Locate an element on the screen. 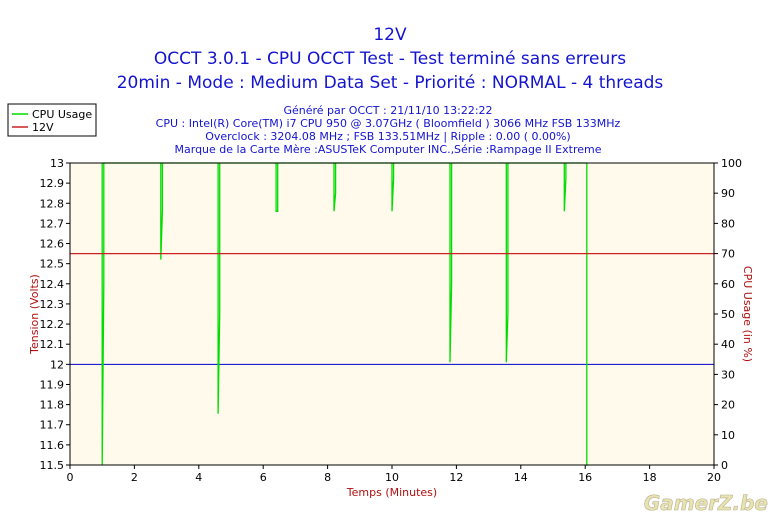  x-tick-label: 2 is located at coordinates (134, 477).